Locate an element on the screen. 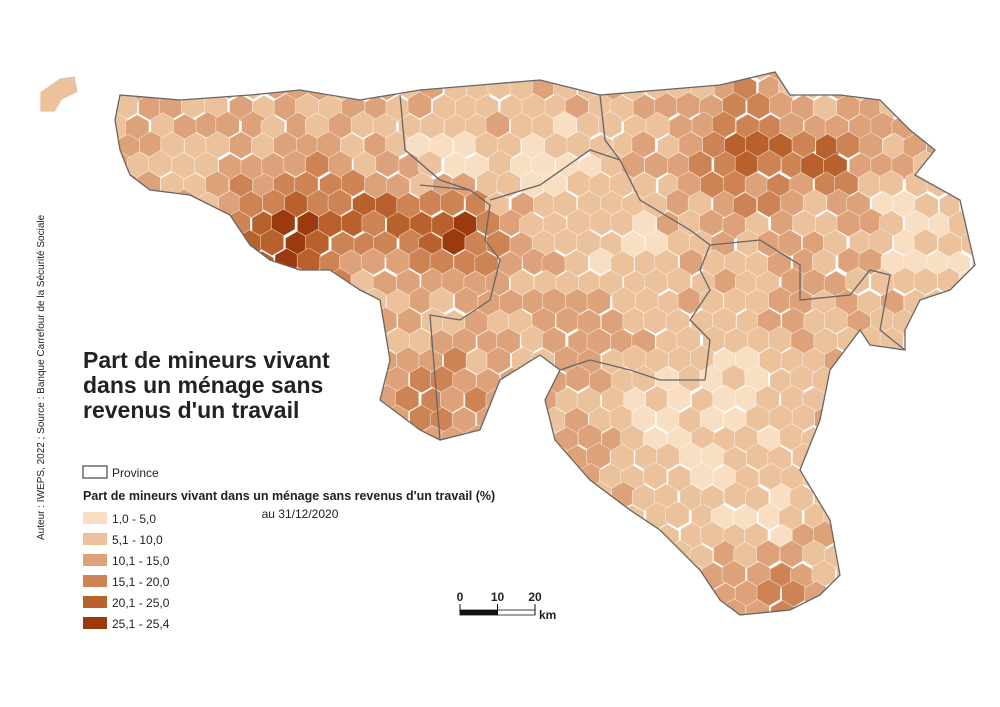 Image resolution: width=1000 pixels, height=707 pixels. legend-label: 25,1 - 25,4 is located at coordinates (141, 624).